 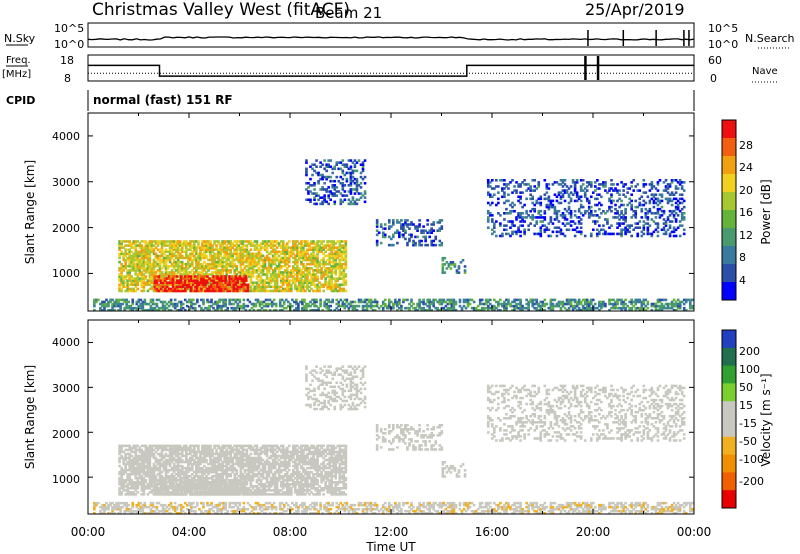 I want to click on freq-right-tick-bottom: 0, so click(x=713, y=78).